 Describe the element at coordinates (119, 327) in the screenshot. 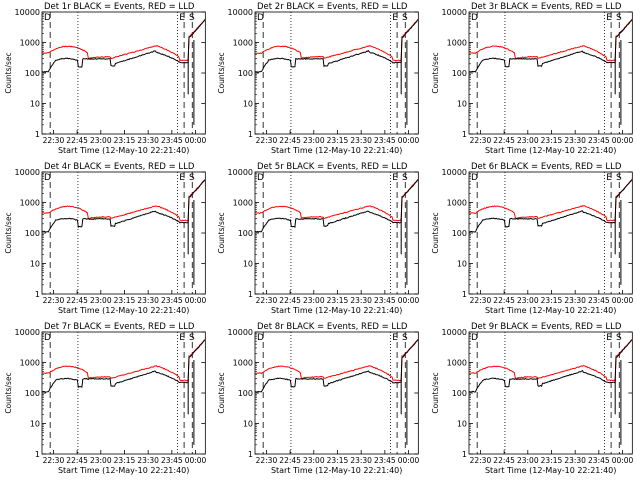

I see `chart-title: Det 7r BLACK = Events, RED = LLD` at that location.